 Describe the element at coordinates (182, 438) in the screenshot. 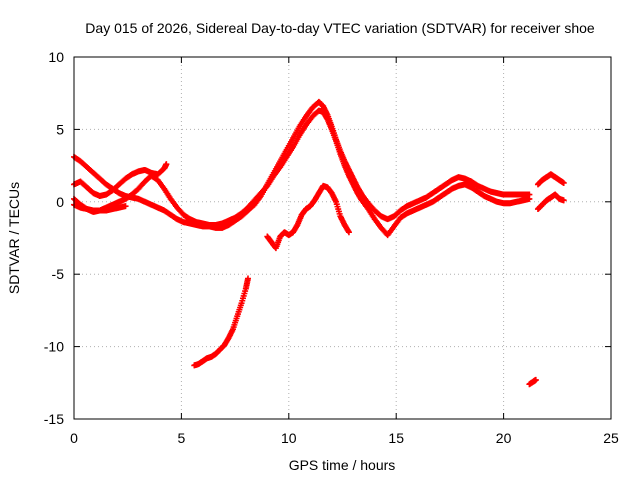

I see `x-tick-label: 5` at that location.